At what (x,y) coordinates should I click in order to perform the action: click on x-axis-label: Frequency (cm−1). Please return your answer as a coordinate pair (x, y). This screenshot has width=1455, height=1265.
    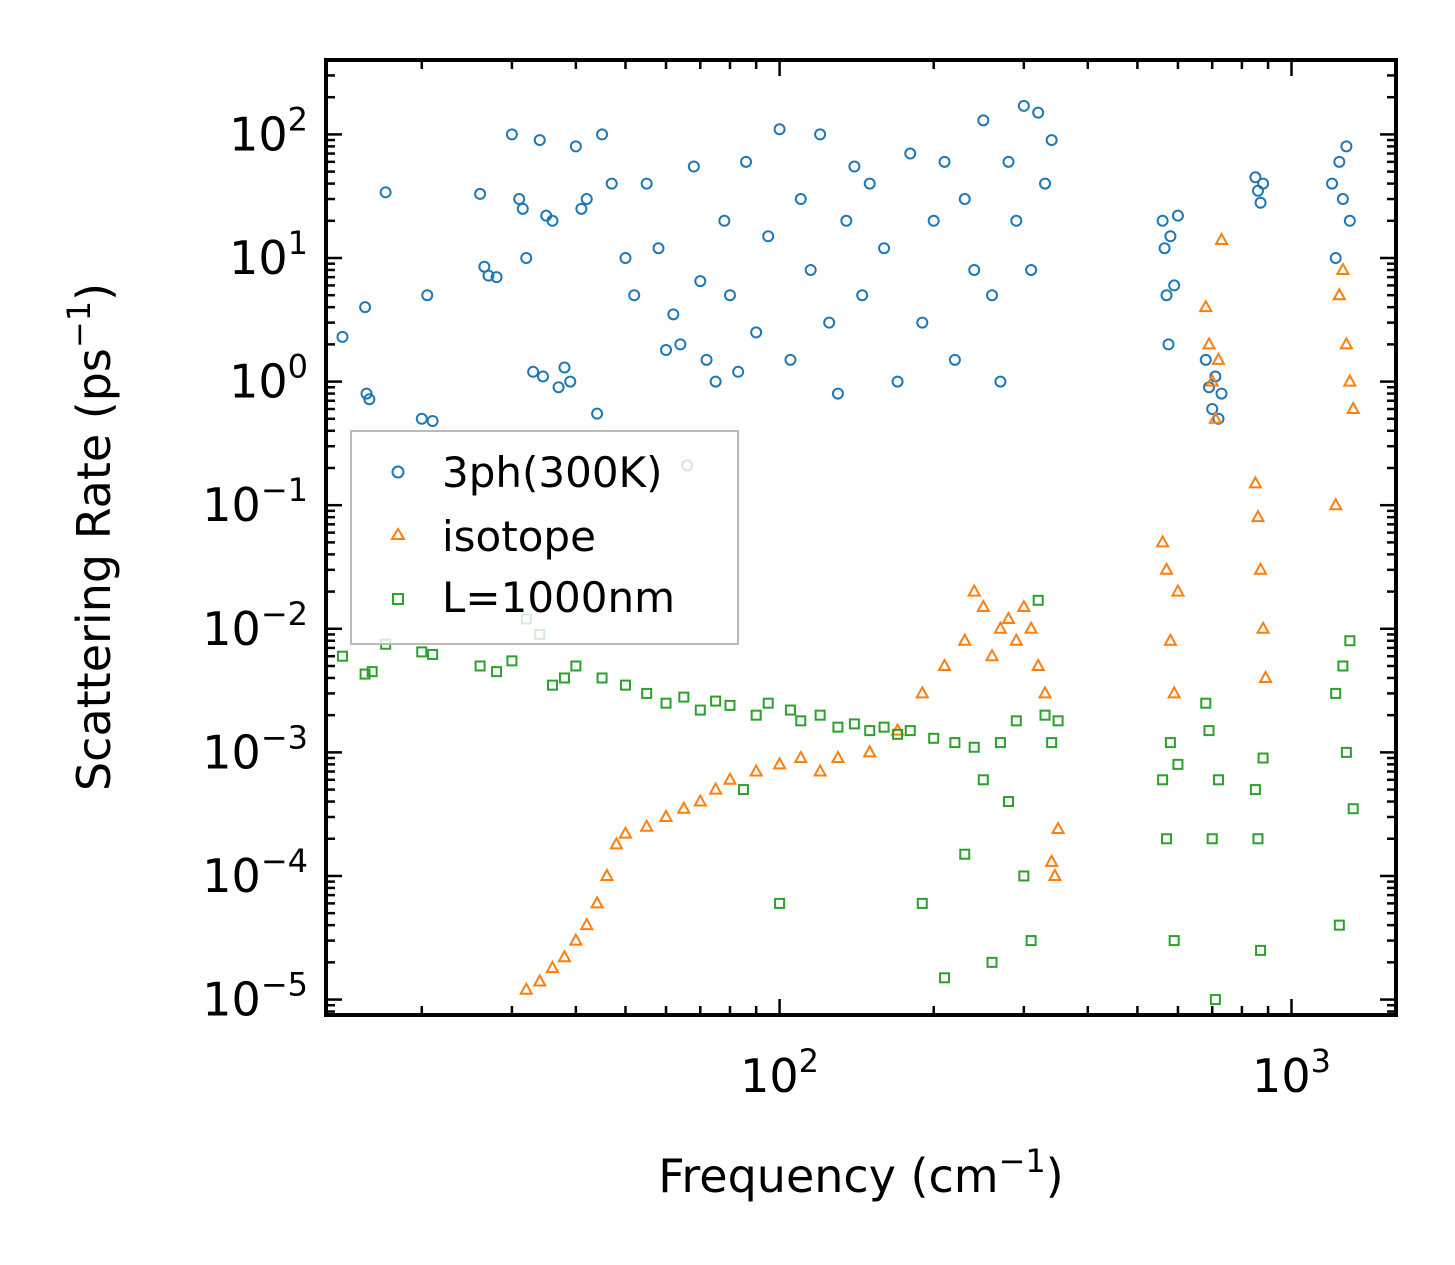
    Looking at the image, I should click on (860, 1172).